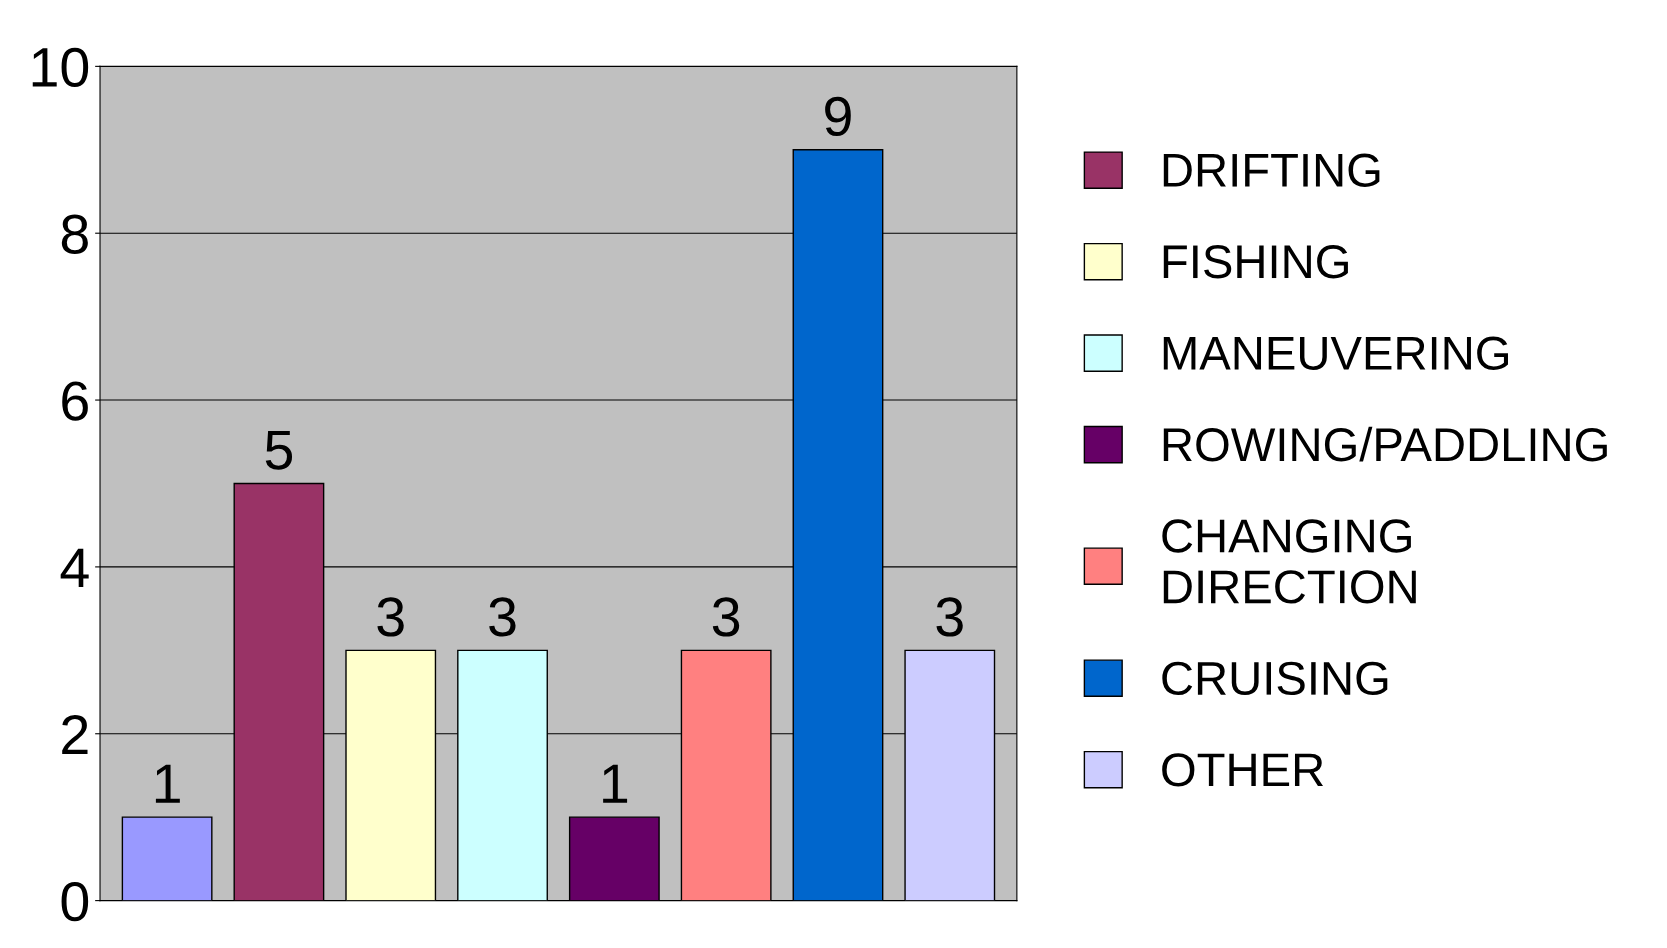 Image resolution: width=1667 pixels, height=948 pixels. Describe the element at coordinates (75, 401) in the screenshot. I see `y-tick-label: 6` at that location.